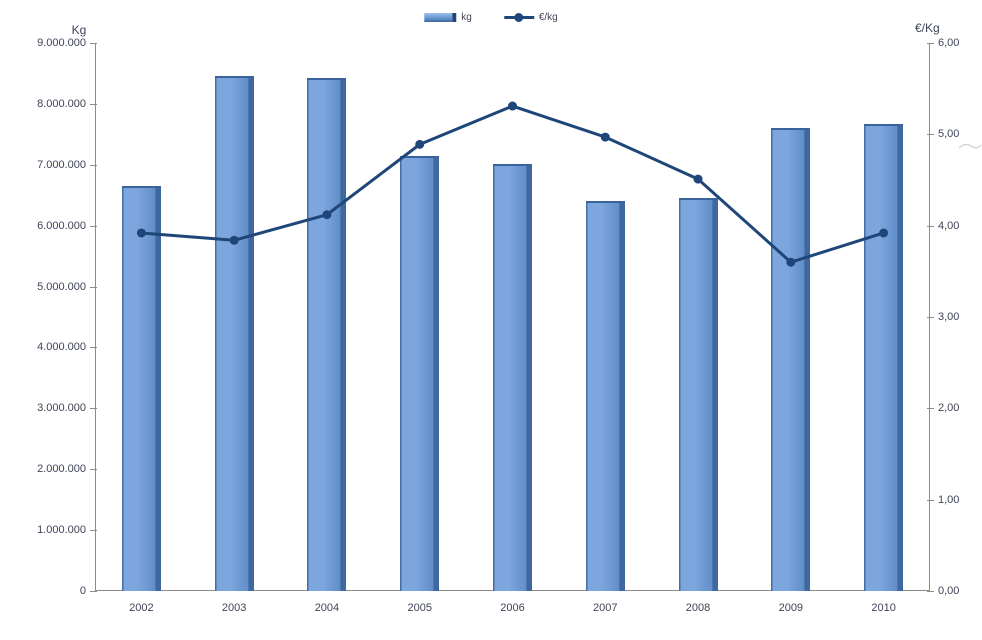 Image resolution: width=982 pixels, height=640 pixels. What do you see at coordinates (949, 317) in the screenshot?
I see `right-axis-tick-label: 3,00` at bounding box center [949, 317].